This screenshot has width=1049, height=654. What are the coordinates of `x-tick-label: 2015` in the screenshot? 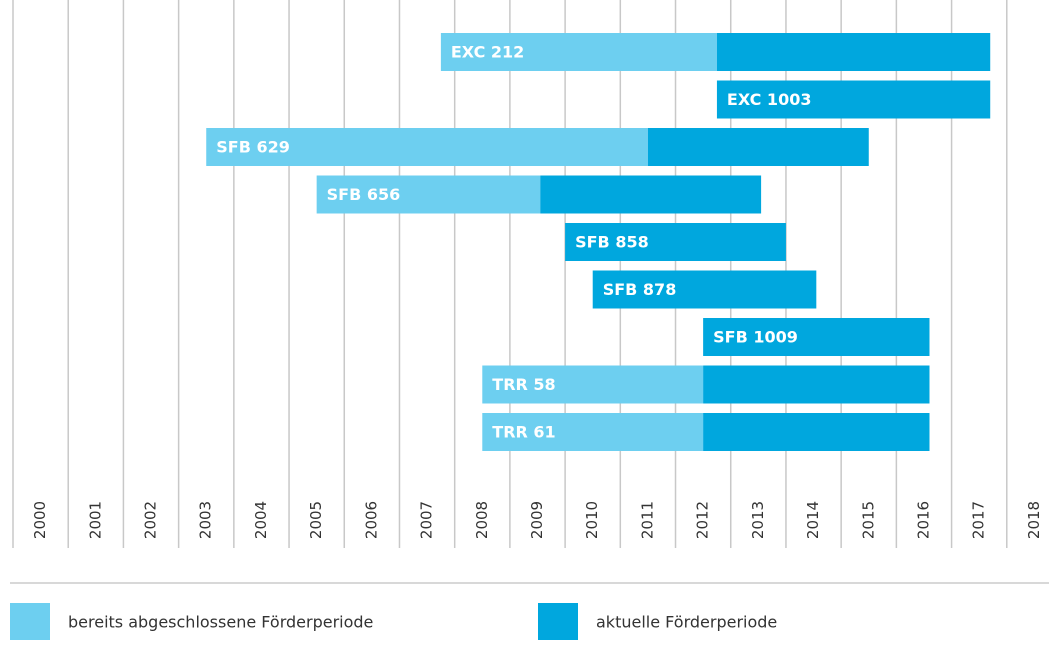 It's located at (868, 520).